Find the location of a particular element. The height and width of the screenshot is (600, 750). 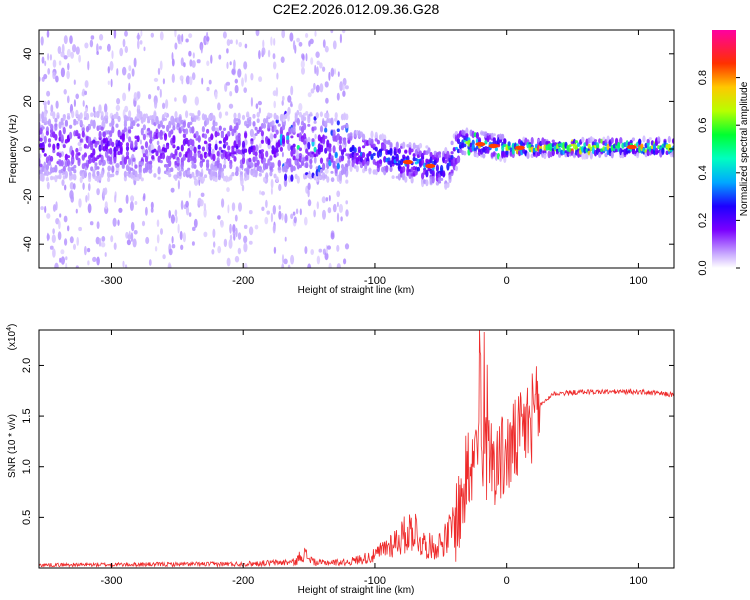

snr-y-axis-label: SNR (10 * v/v) is located at coordinates (12, 446).